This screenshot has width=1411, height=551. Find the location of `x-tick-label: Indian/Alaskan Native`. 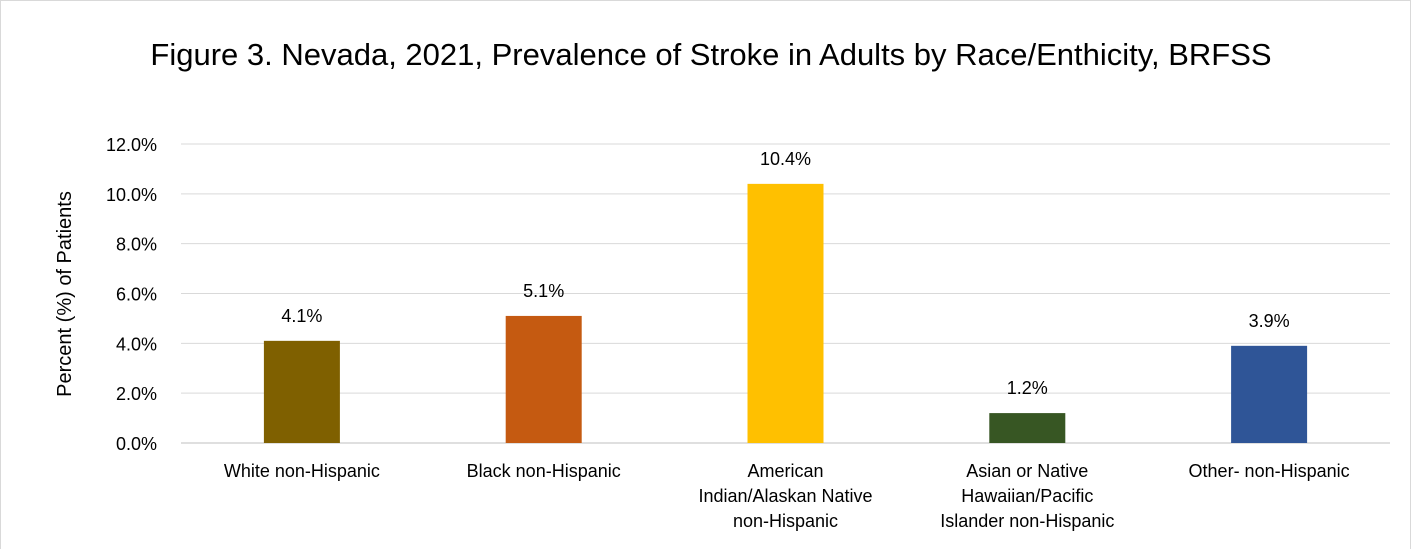

x-tick-label: Indian/Alaskan Native is located at coordinates (785, 496).